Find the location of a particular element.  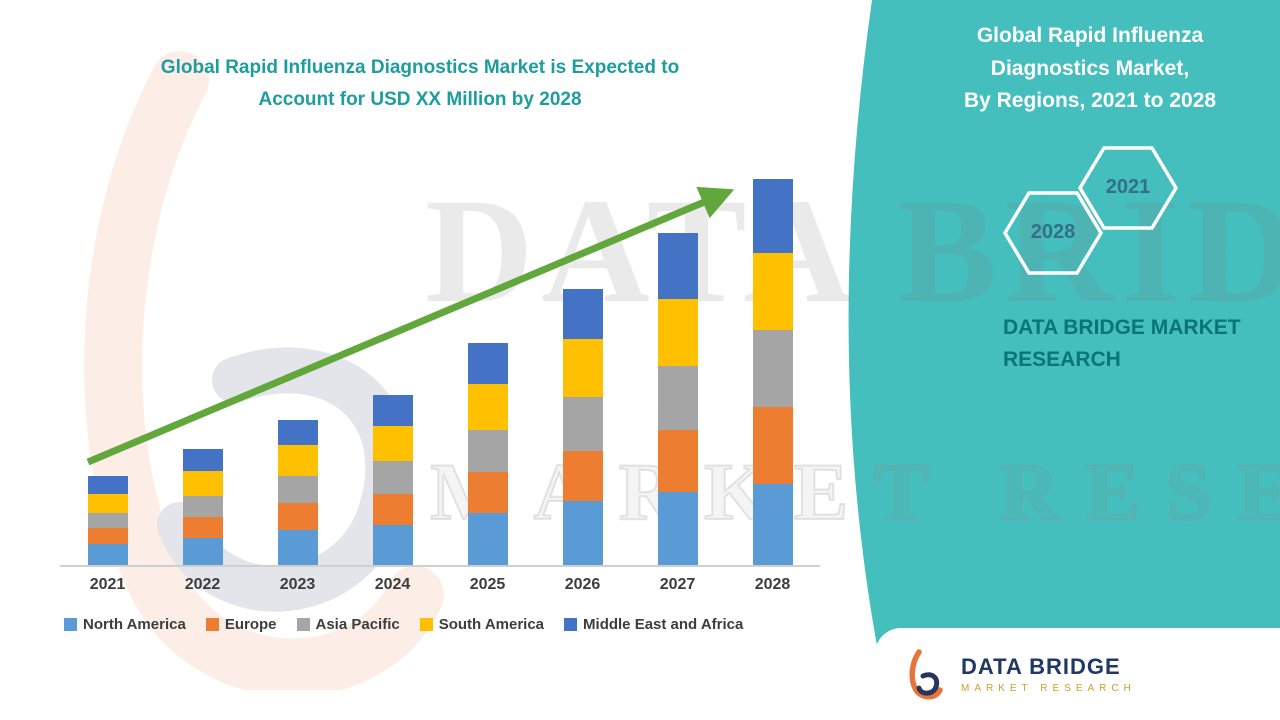

bar-segment-2023-asia-pacific is located at coordinates (297, 490).